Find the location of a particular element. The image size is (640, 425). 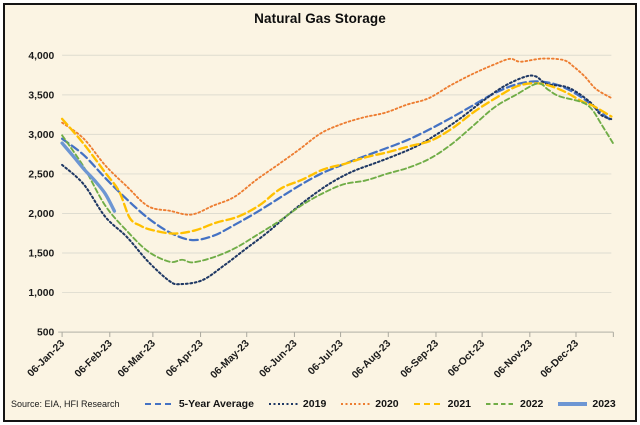

legend-label: 2023 is located at coordinates (604, 404).